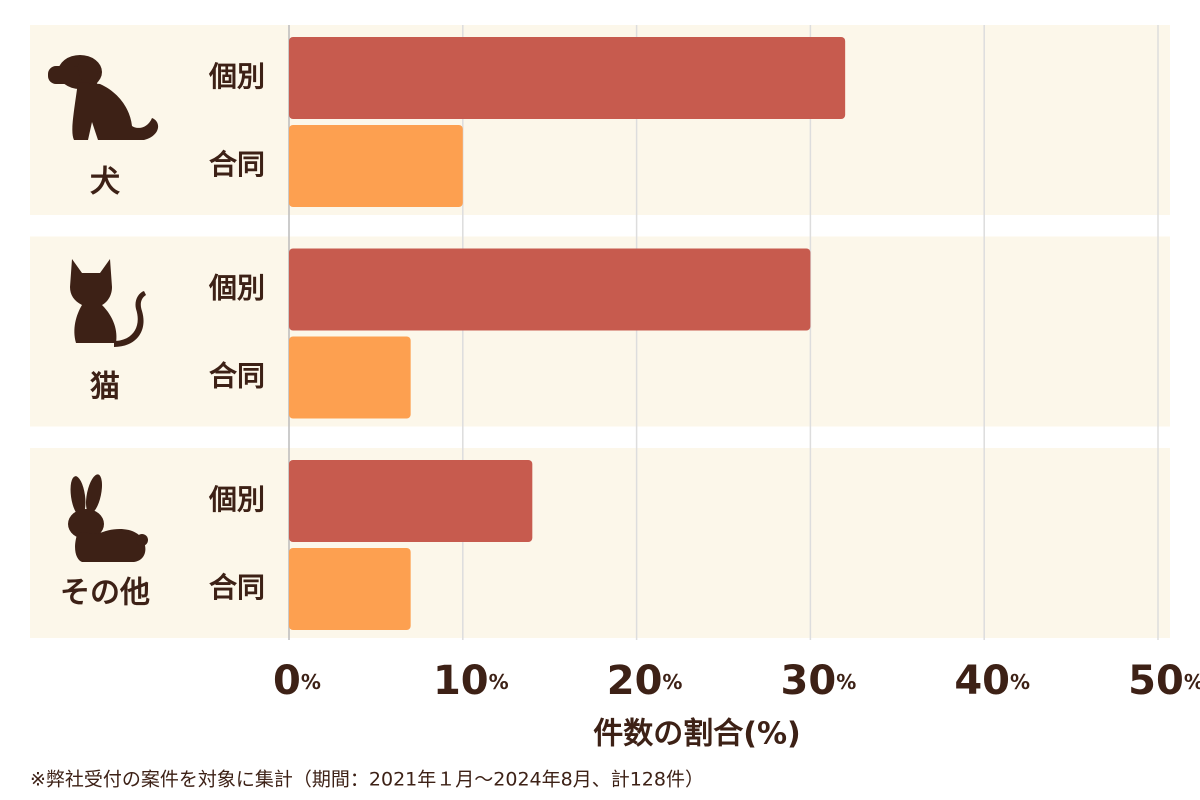  What do you see at coordinates (367, 780) in the screenshot?
I see `footnote: ※弊社受付の案件を対象に集計（期間：2021年１月～2024年8月、計128件）` at bounding box center [367, 780].